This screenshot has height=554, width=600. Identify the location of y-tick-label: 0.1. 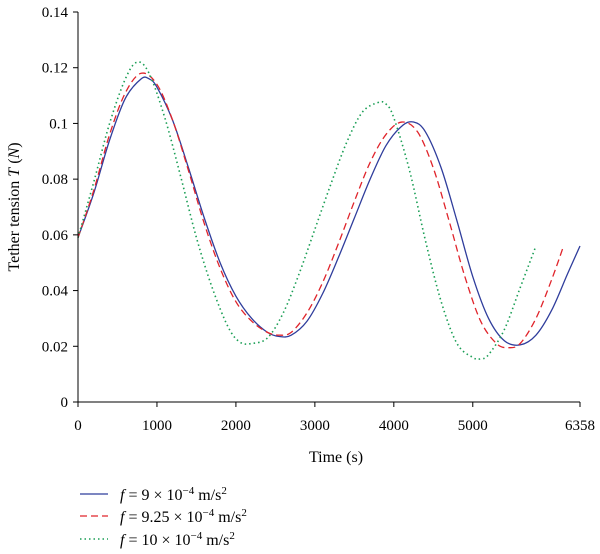
(58, 124).